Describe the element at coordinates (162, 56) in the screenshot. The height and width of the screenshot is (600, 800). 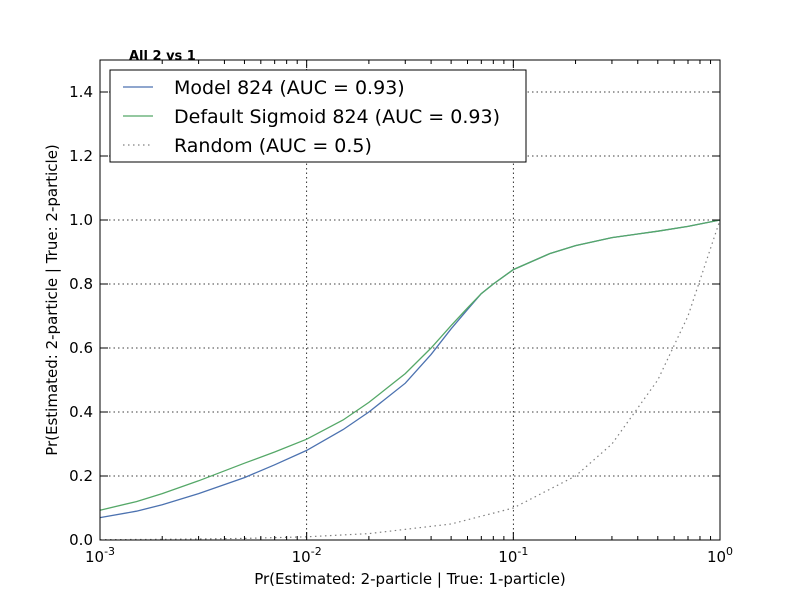
I see `chart-title: All 2 vs 1` at that location.